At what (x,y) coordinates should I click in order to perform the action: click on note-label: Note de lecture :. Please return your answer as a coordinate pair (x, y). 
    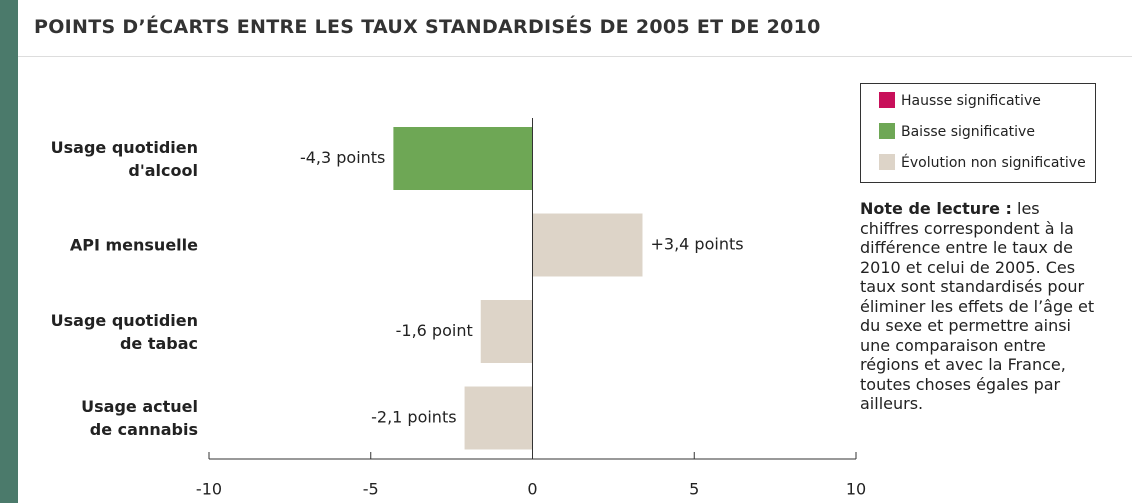
    Looking at the image, I should click on (936, 208).